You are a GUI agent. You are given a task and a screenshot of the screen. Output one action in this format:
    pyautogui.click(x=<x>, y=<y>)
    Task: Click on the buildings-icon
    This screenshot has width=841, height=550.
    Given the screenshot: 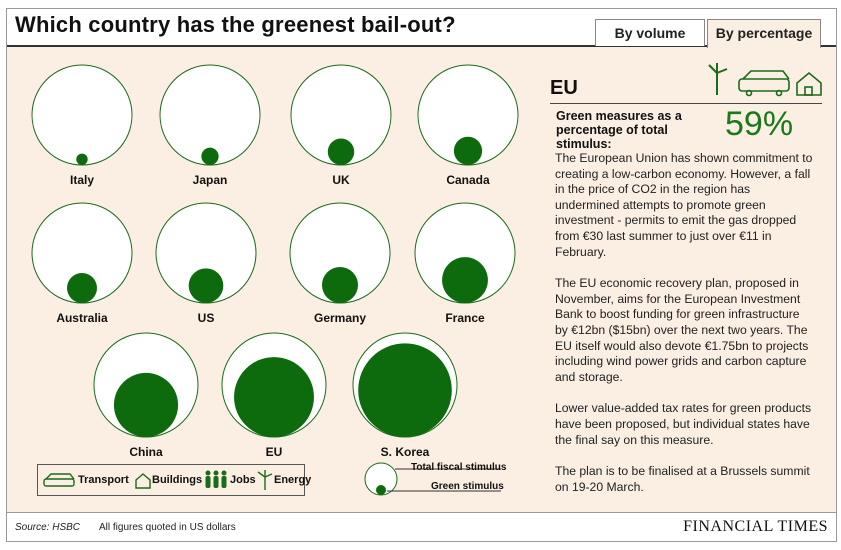 What is the action you would take?
    pyautogui.click(x=143, y=481)
    